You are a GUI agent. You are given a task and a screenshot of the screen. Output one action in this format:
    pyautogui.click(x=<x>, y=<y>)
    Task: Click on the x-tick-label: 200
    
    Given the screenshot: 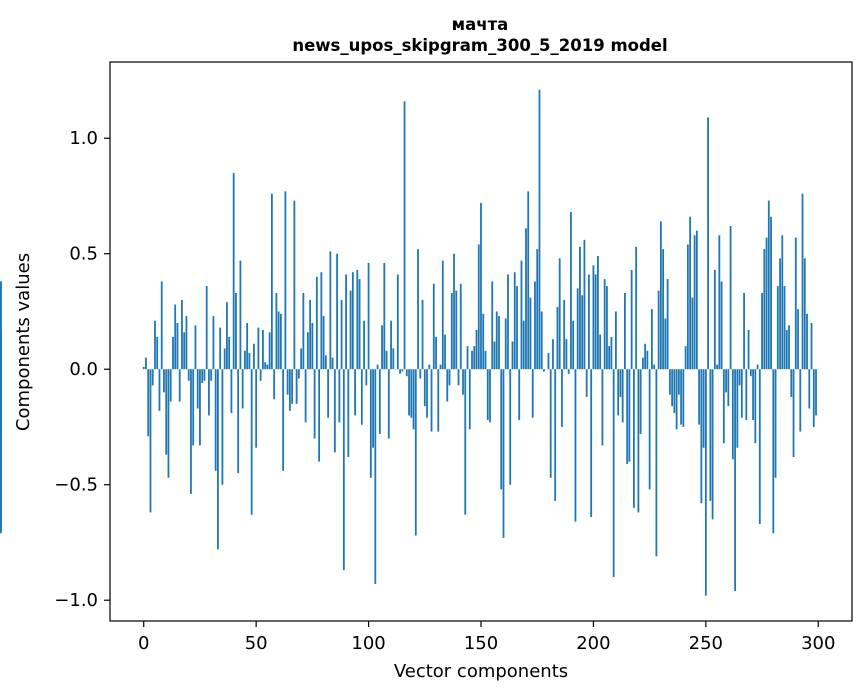 What is the action you would take?
    pyautogui.click(x=593, y=643)
    